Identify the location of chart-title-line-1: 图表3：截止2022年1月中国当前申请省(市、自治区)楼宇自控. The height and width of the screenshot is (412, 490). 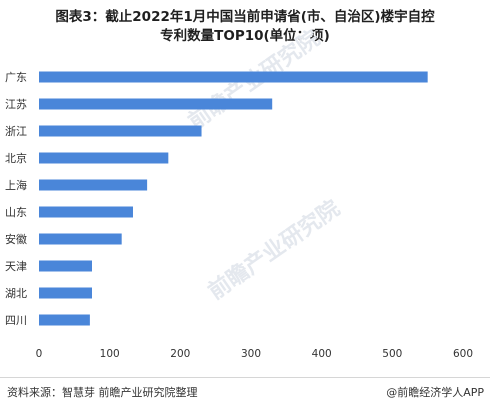
(245, 17).